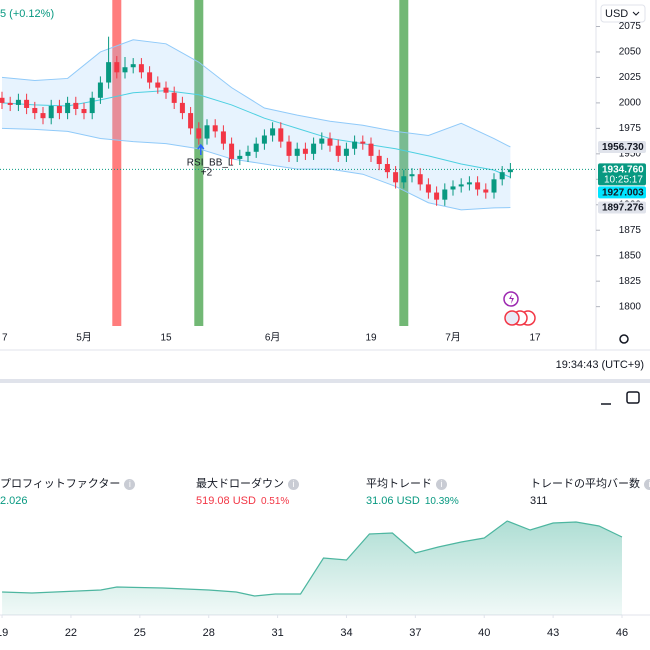 The height and width of the screenshot is (650, 650). I want to click on equity-line, so click(312, 558).